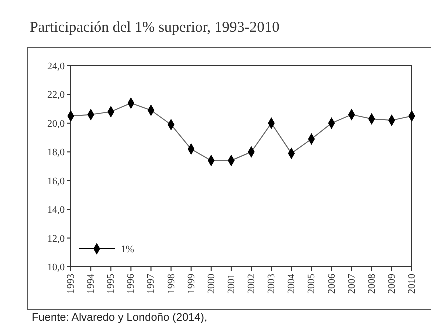 The image size is (439, 331). I want to click on x-tick-label: 1998, so click(172, 284).